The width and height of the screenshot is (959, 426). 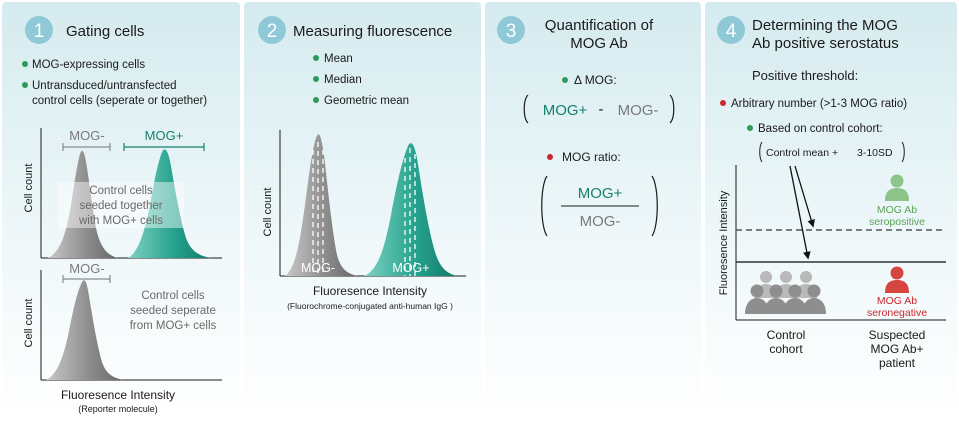 I want to click on panel-2-histogram: Cell count MOG- MOG+, so click(x=364, y=203).